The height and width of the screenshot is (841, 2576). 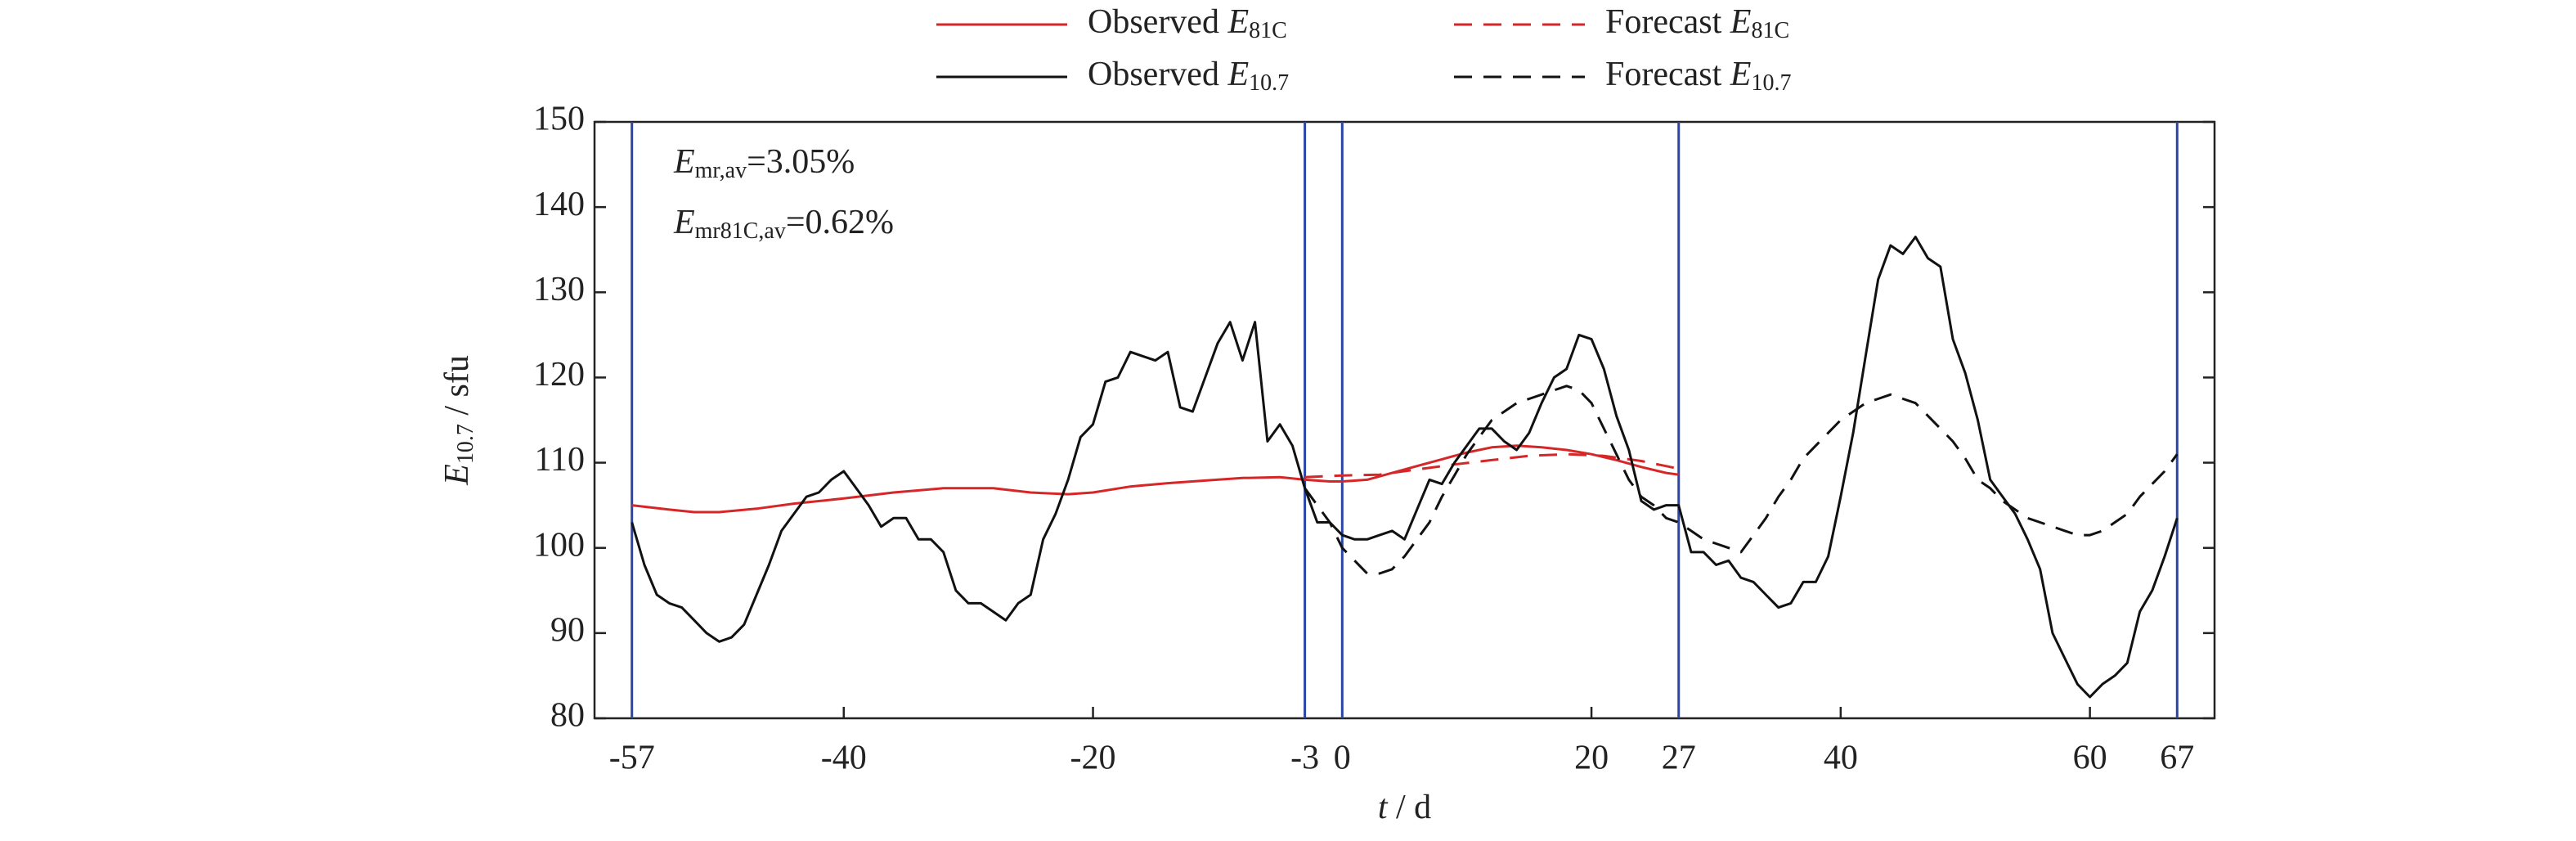 I want to click on x-tick-label: -57, so click(x=632, y=758).